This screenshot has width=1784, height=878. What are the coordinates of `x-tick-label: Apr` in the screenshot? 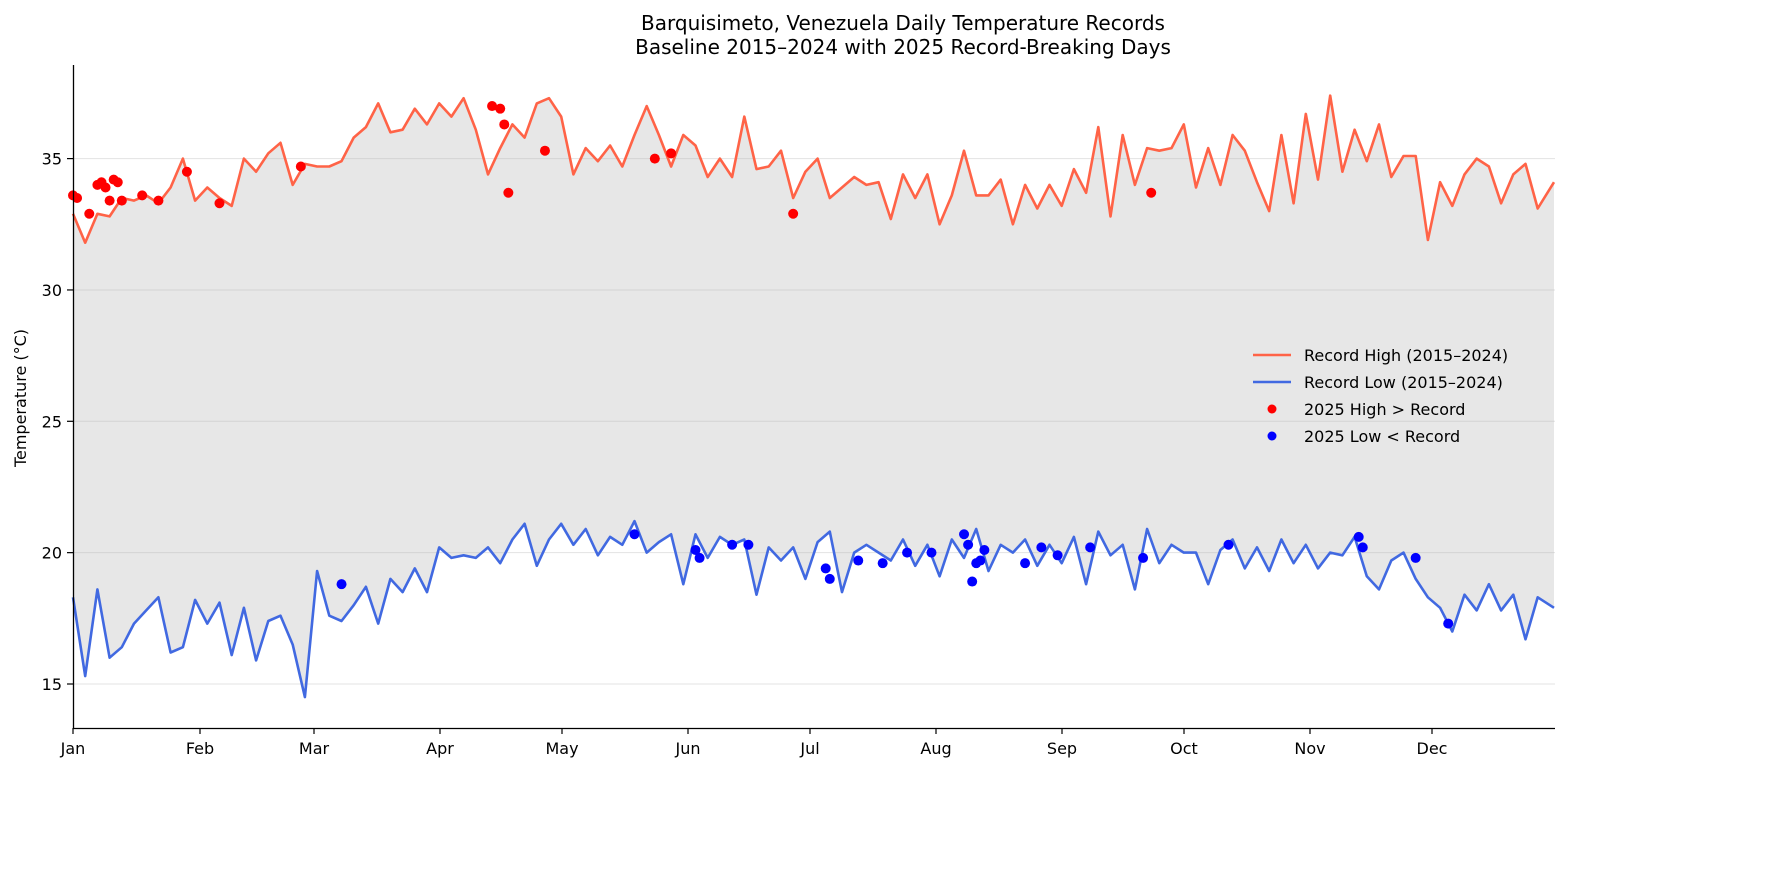 It's located at (440, 748).